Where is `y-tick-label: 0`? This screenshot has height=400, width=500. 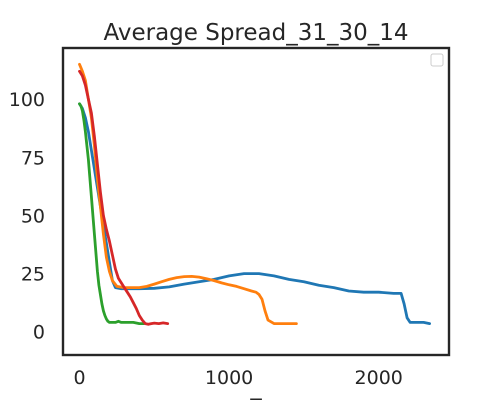
y-tick-label: 0 is located at coordinates (39, 333).